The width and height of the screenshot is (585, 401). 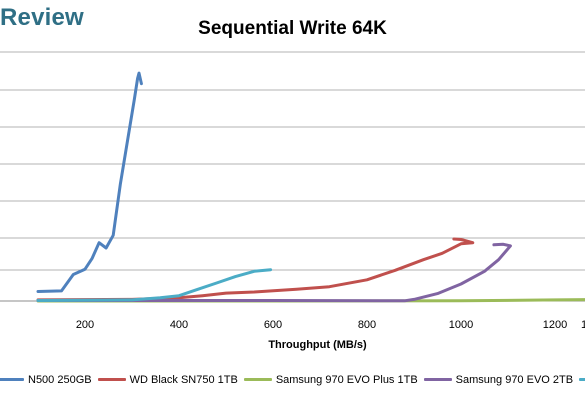 I want to click on legend-label: Samsung 970 EVO Plus 1TB, so click(x=346, y=379).